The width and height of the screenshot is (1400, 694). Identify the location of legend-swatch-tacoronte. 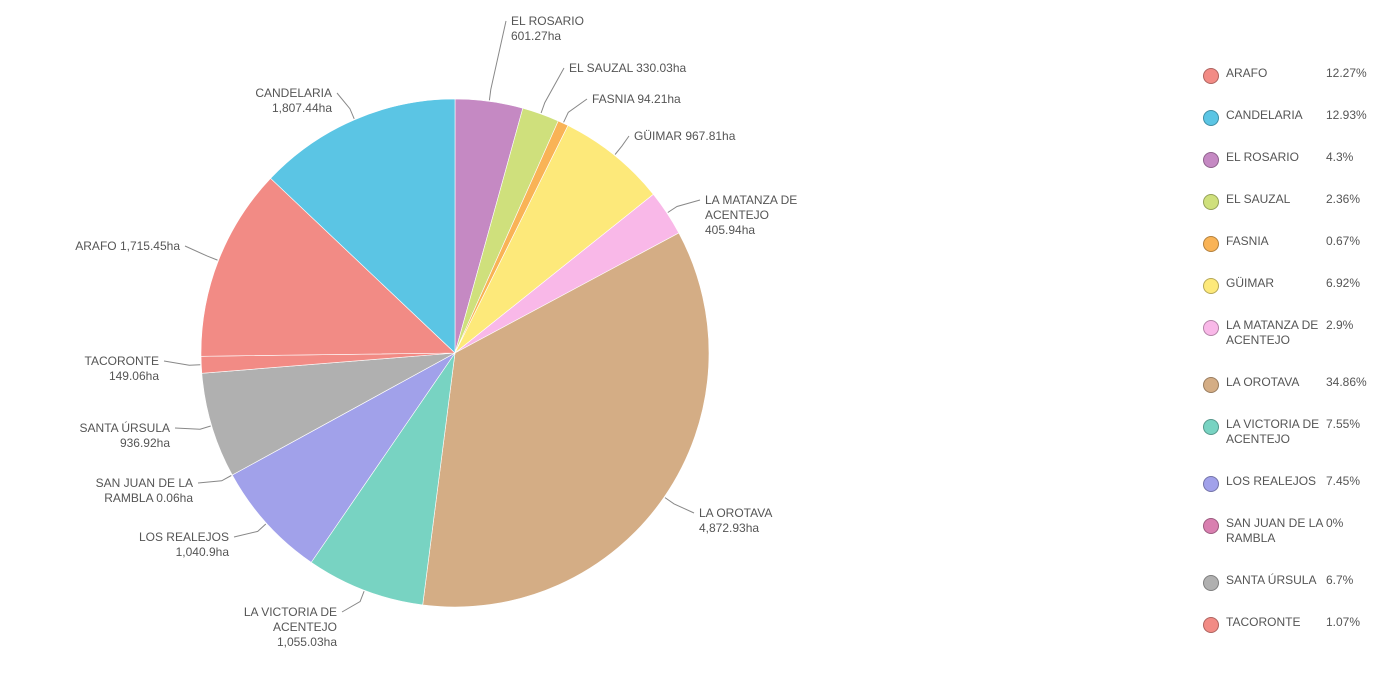
(1211, 625).